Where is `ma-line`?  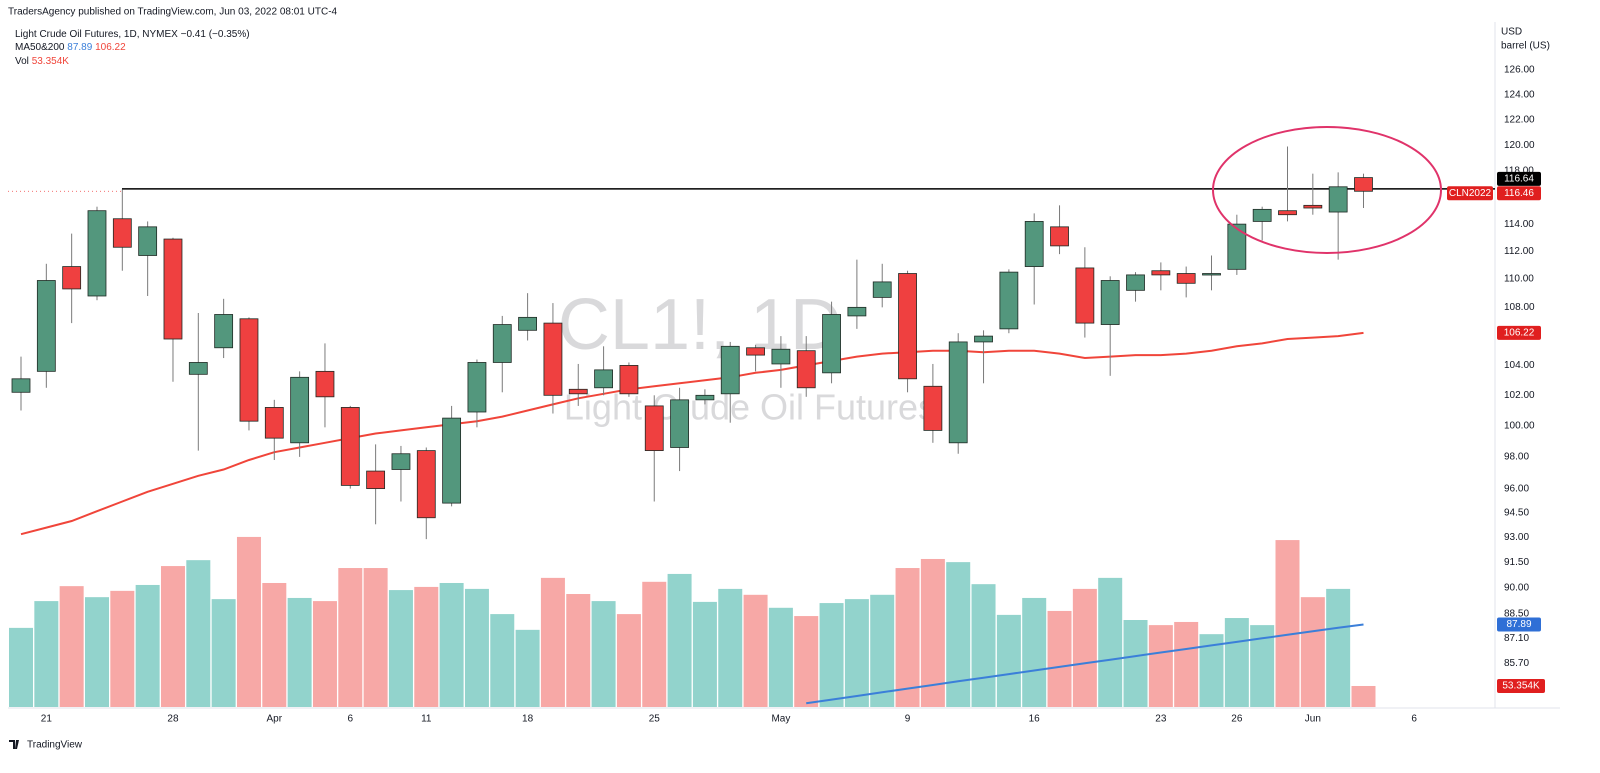 ma-line is located at coordinates (1085, 664).